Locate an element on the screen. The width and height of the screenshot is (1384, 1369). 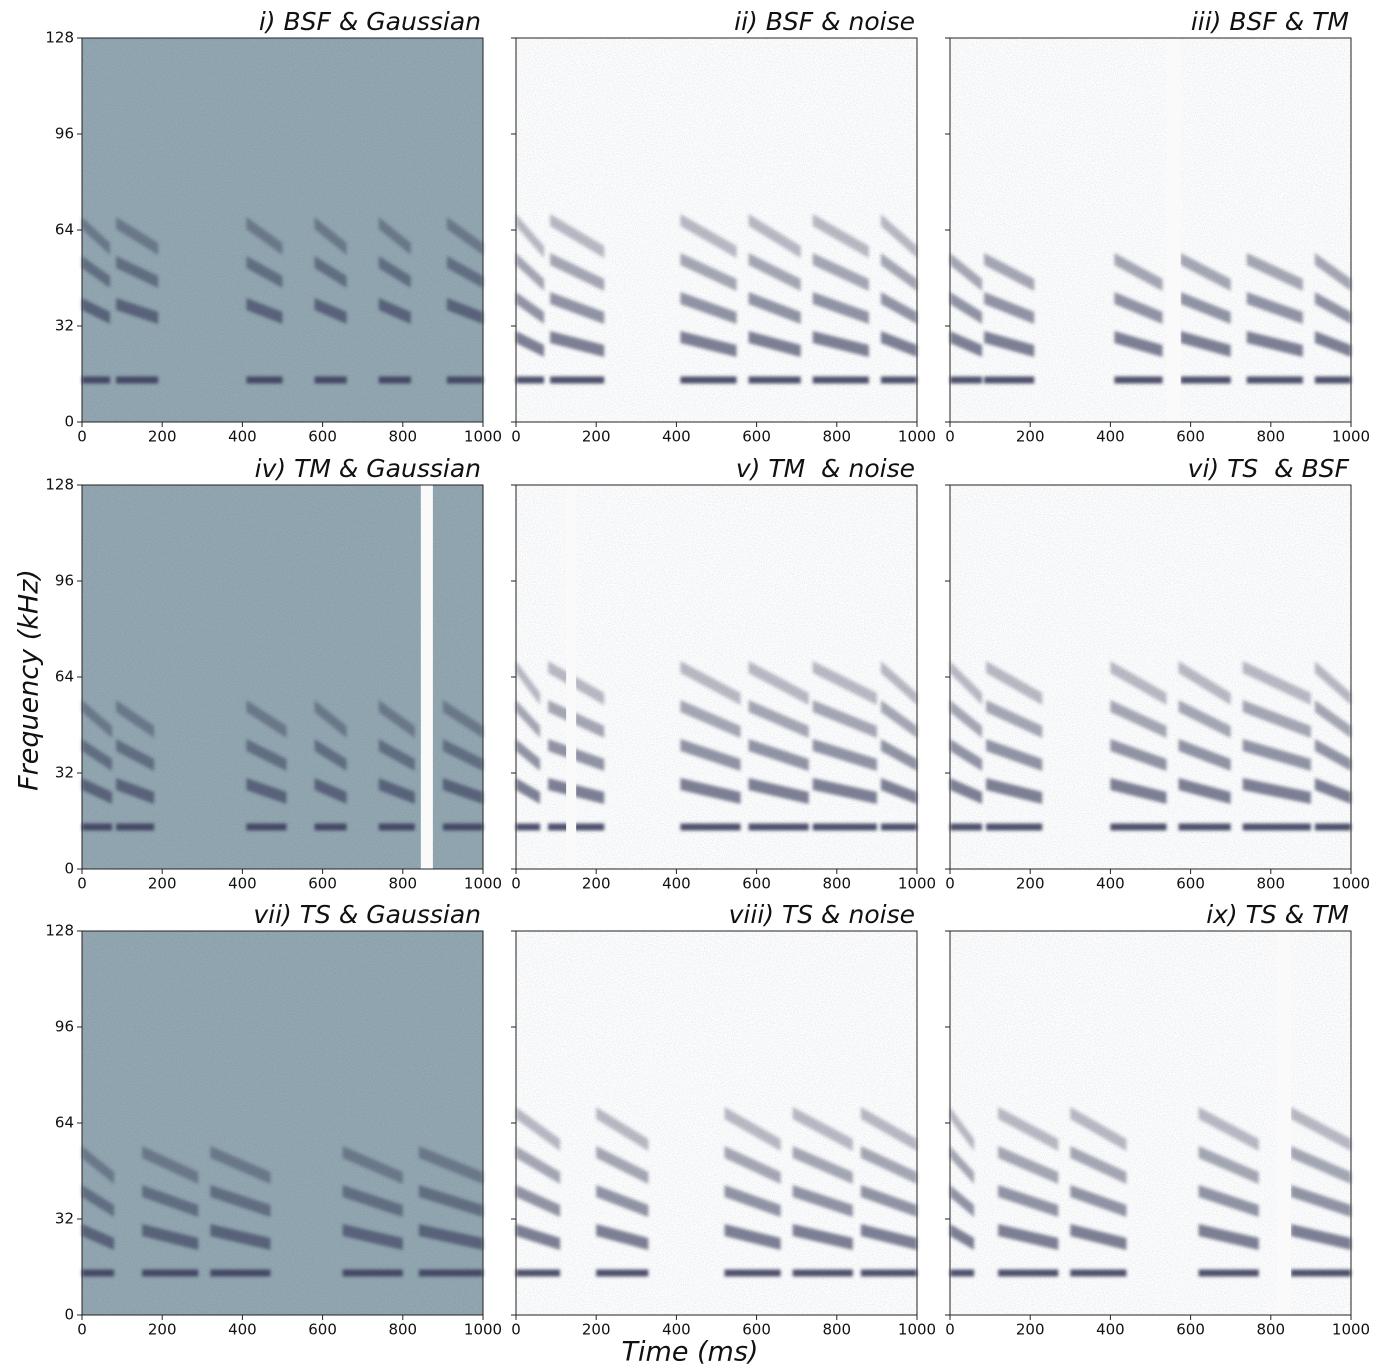
y-tick-label: 64 is located at coordinates (64, 677).